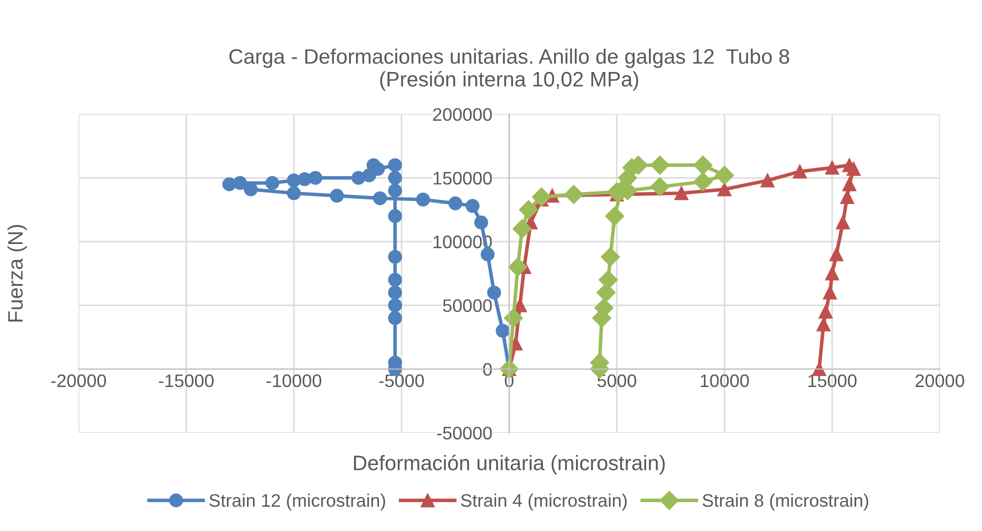 The image size is (982, 531). What do you see at coordinates (297, 502) in the screenshot?
I see `legend-label: Strain 12 (microstrain)` at bounding box center [297, 502].